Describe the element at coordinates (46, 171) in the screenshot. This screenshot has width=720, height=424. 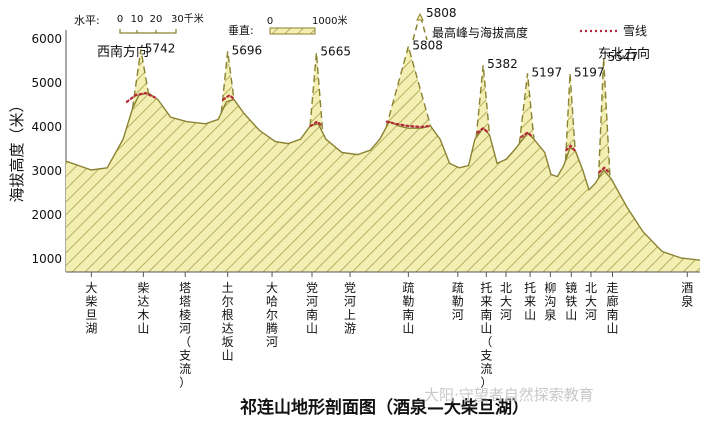
I see `y-tick-3000: 3000` at that location.